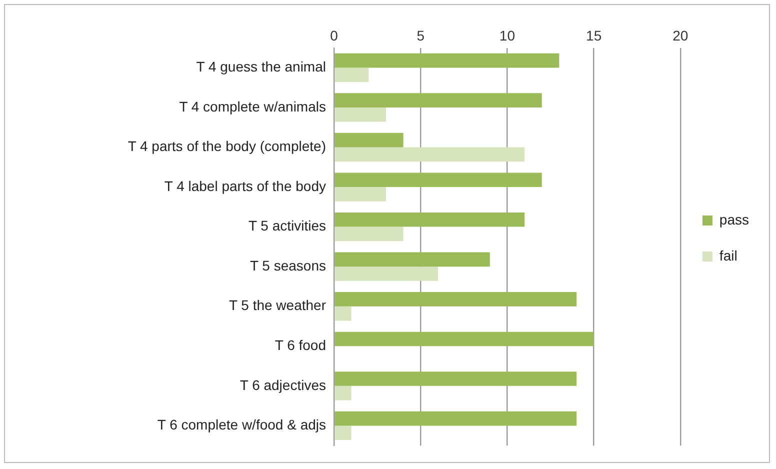 The width and height of the screenshot is (776, 469). What do you see at coordinates (277, 305) in the screenshot?
I see `y-tick-label: T 5 the weather` at bounding box center [277, 305].